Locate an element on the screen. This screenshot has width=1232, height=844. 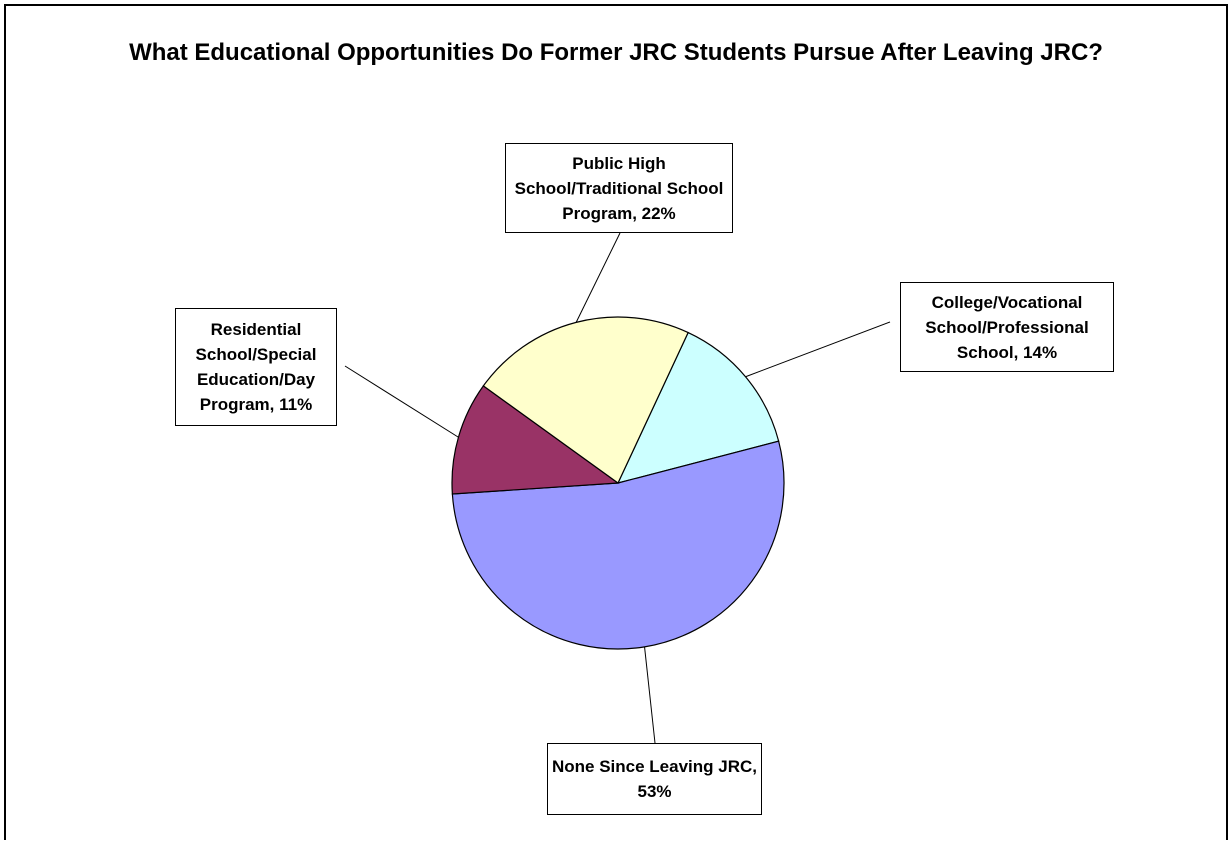
leader-line-none is located at coordinates (650, 695).